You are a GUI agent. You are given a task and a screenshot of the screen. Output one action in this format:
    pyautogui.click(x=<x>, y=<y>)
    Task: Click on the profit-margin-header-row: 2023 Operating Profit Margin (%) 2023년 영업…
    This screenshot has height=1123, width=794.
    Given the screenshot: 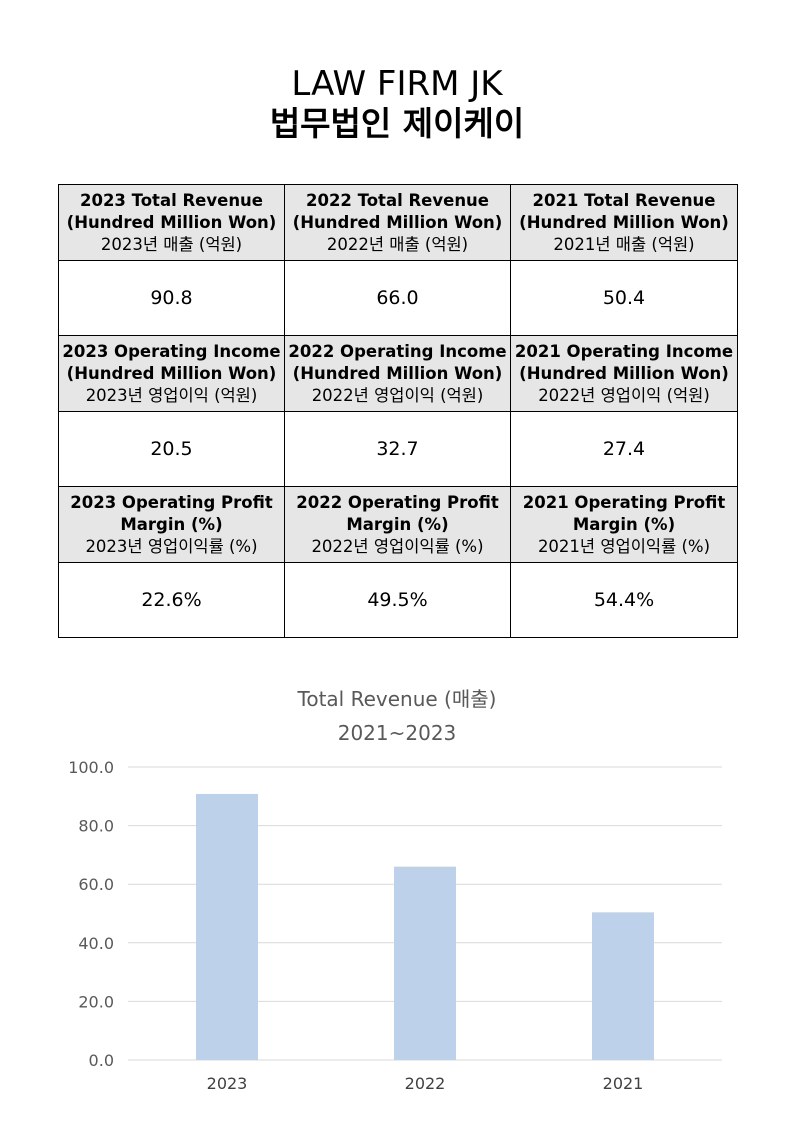 What is the action you would take?
    pyautogui.click(x=398, y=524)
    